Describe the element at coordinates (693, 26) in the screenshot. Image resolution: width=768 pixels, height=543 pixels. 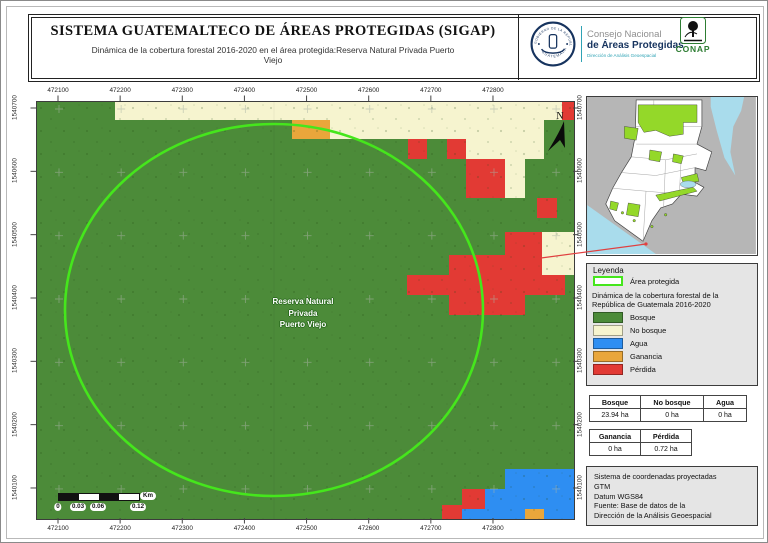
I see `conap-tree-icon` at that location.